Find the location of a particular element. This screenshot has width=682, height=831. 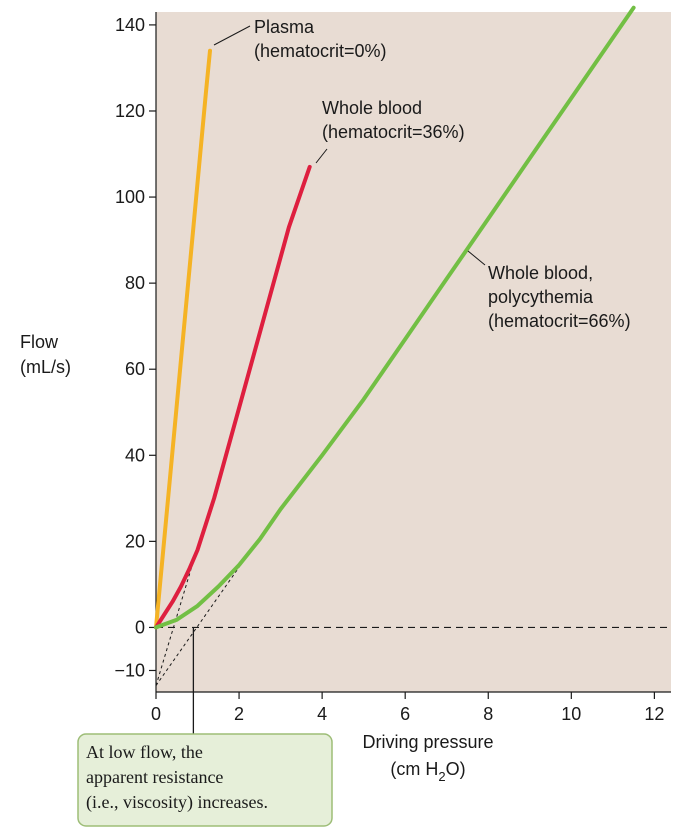

annotation-line: apparent resistance is located at coordinates (154, 777).